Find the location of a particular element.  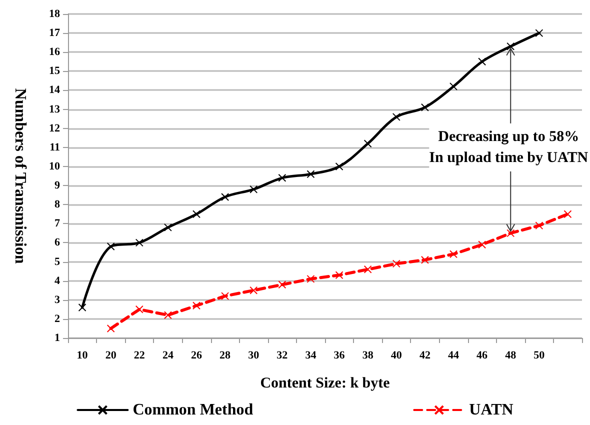

annotation: Decreasing up to 58% In upload time by UATN is located at coordinates (508, 147).